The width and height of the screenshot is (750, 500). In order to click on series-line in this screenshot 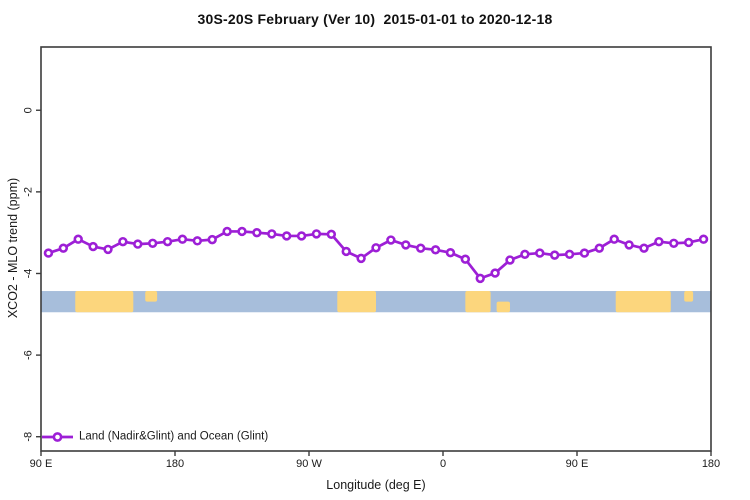, I will do `click(376, 255)`.